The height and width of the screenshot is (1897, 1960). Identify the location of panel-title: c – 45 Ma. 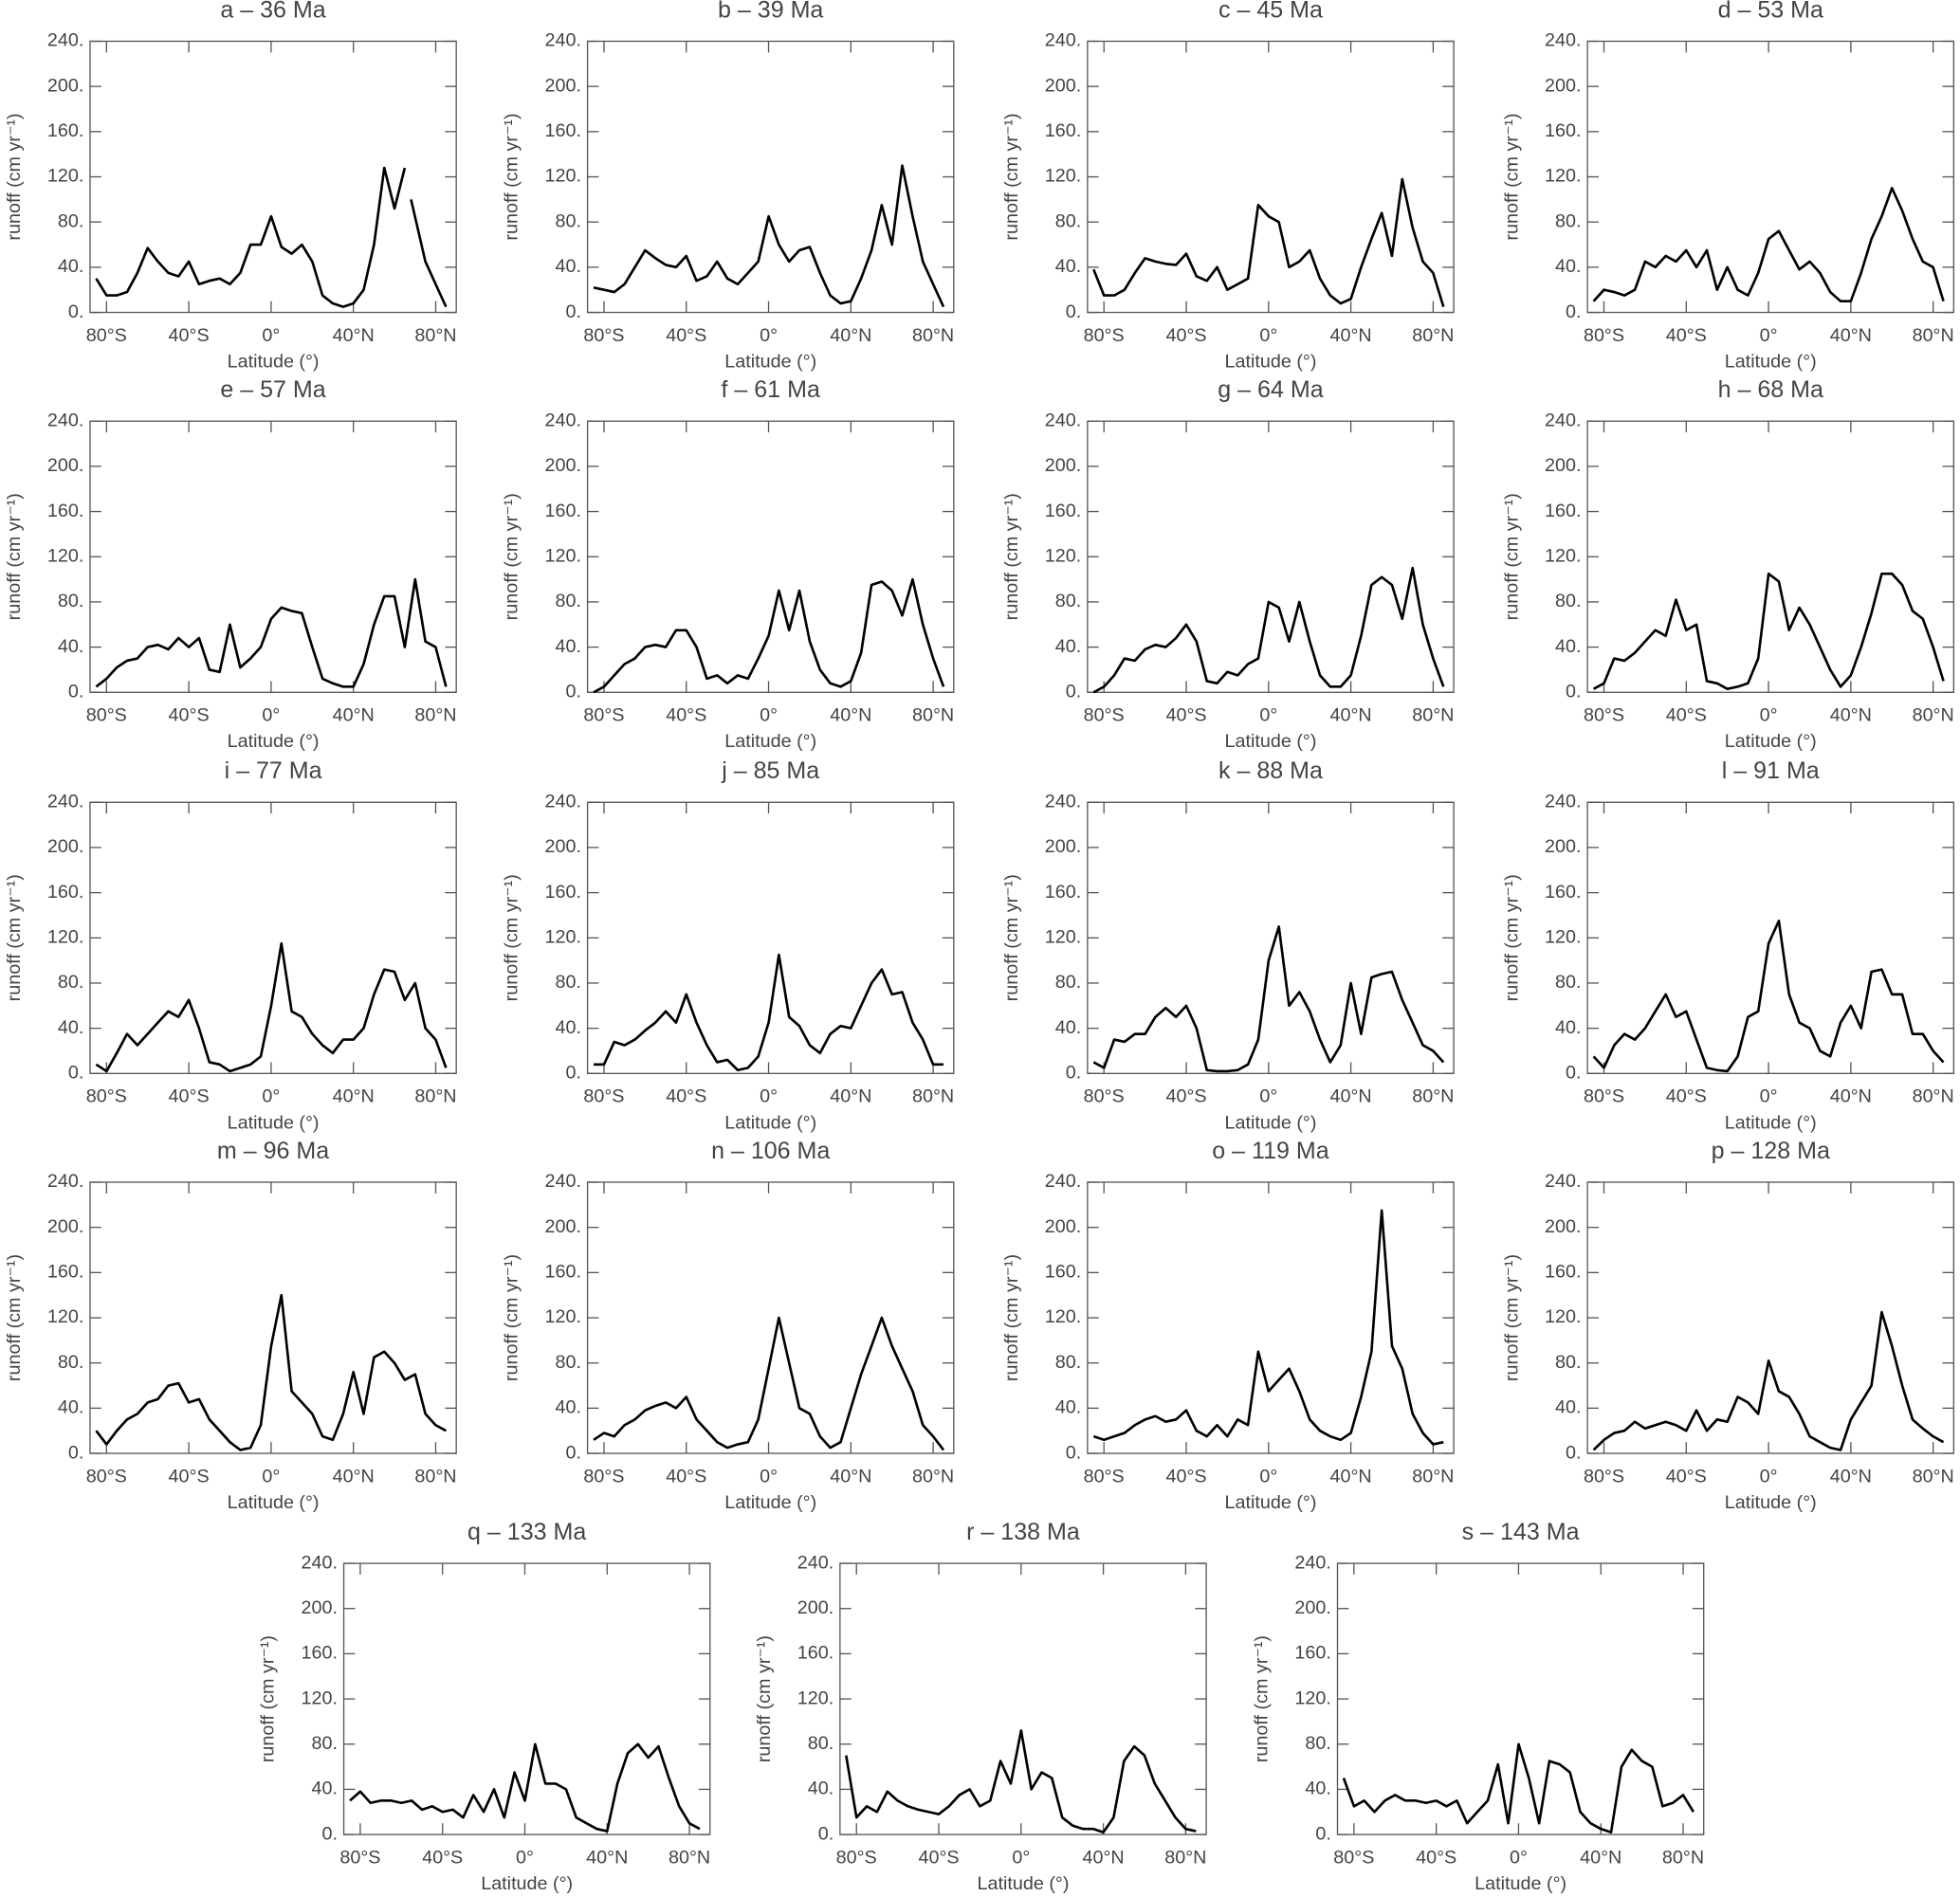
(1270, 11).